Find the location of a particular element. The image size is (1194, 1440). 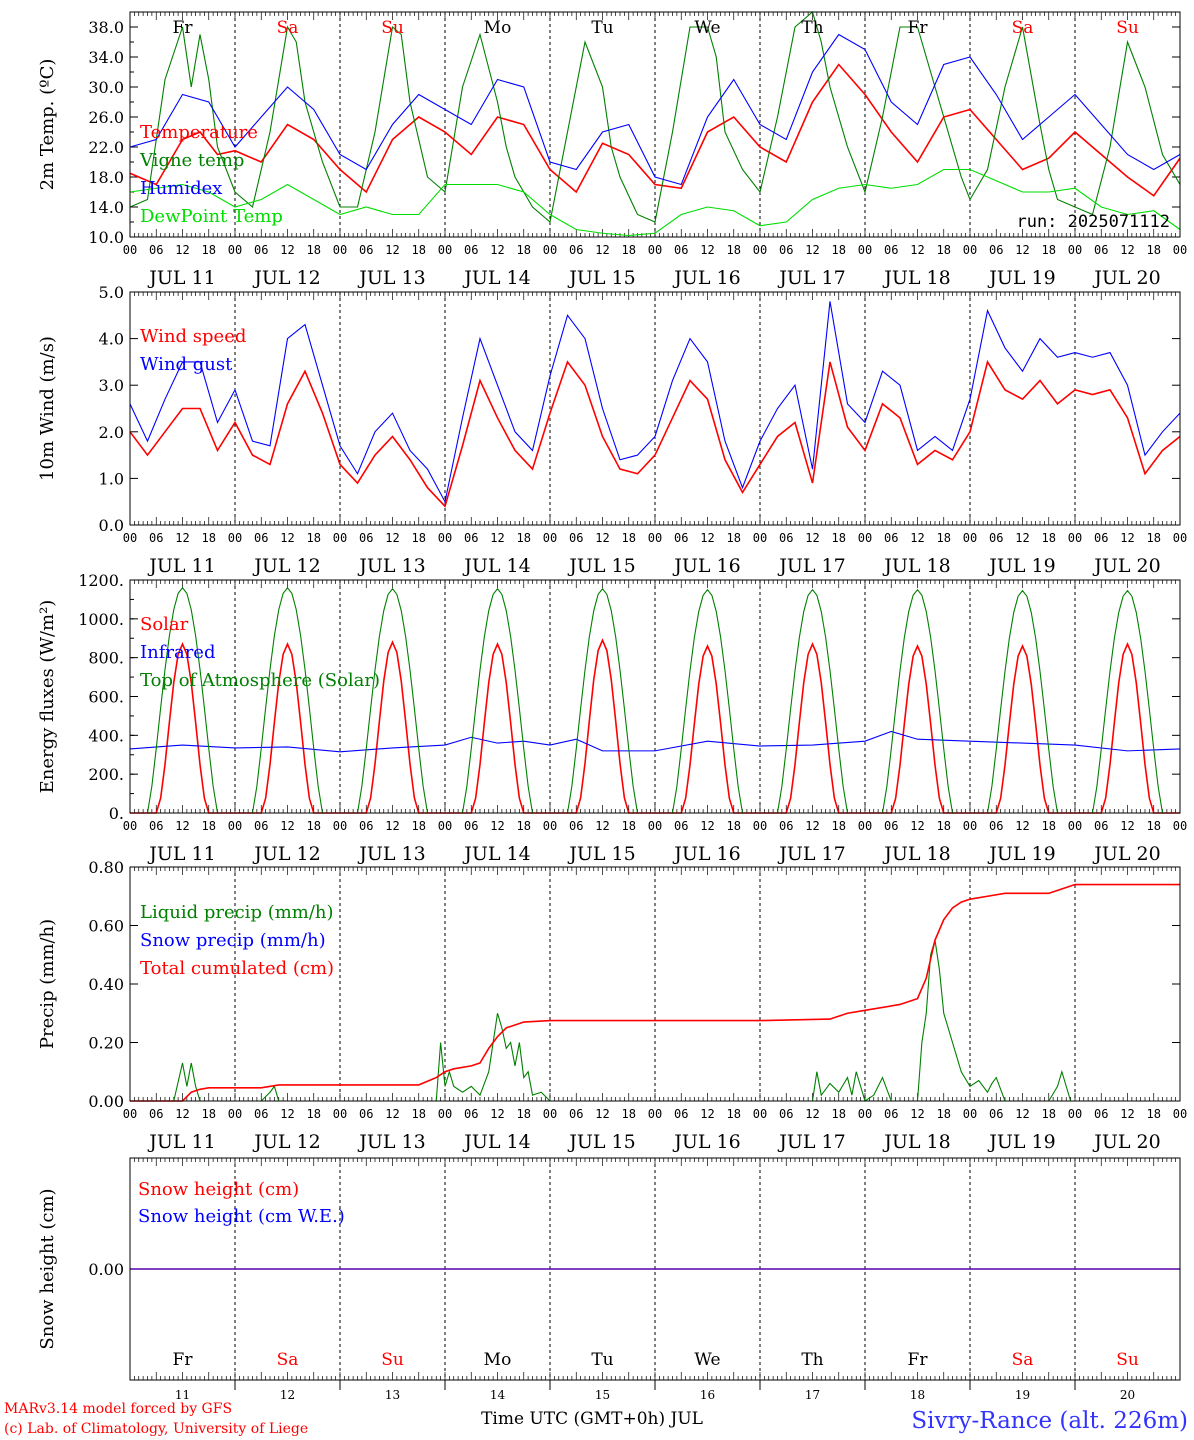

weekday-label: Sa is located at coordinates (288, 1360).